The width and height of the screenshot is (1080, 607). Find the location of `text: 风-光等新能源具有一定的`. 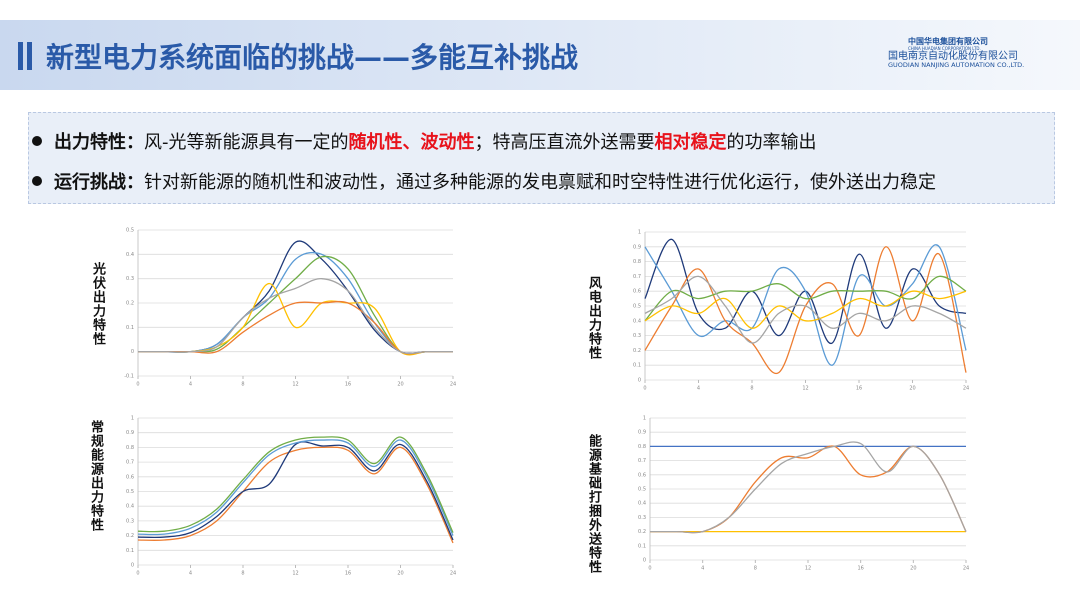

text: 风-光等新能源具有一定的 is located at coordinates (246, 142).